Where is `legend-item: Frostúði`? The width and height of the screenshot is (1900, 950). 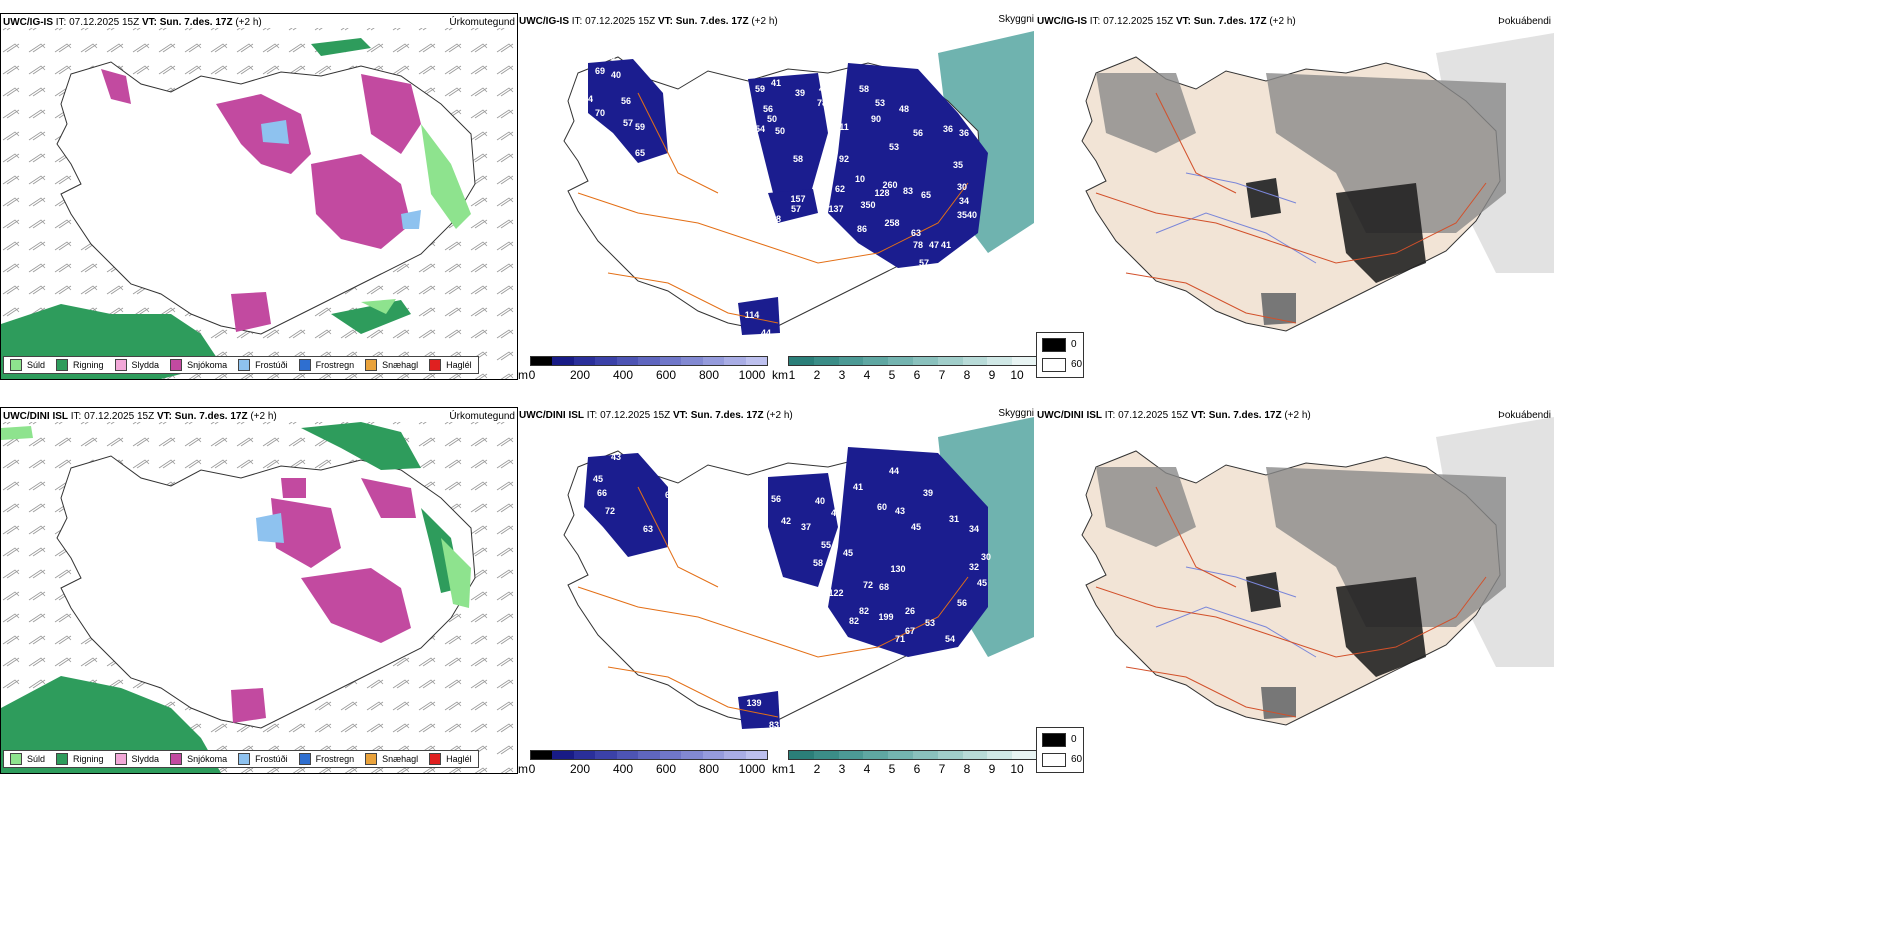
legend-item: Frostúði is located at coordinates (263, 365).